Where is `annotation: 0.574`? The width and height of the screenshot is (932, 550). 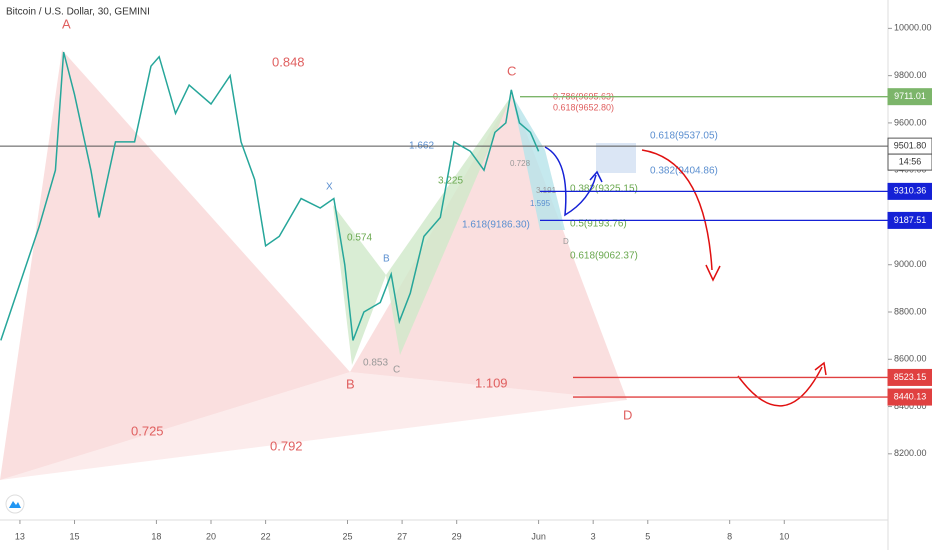 annotation: 0.574 is located at coordinates (359, 238).